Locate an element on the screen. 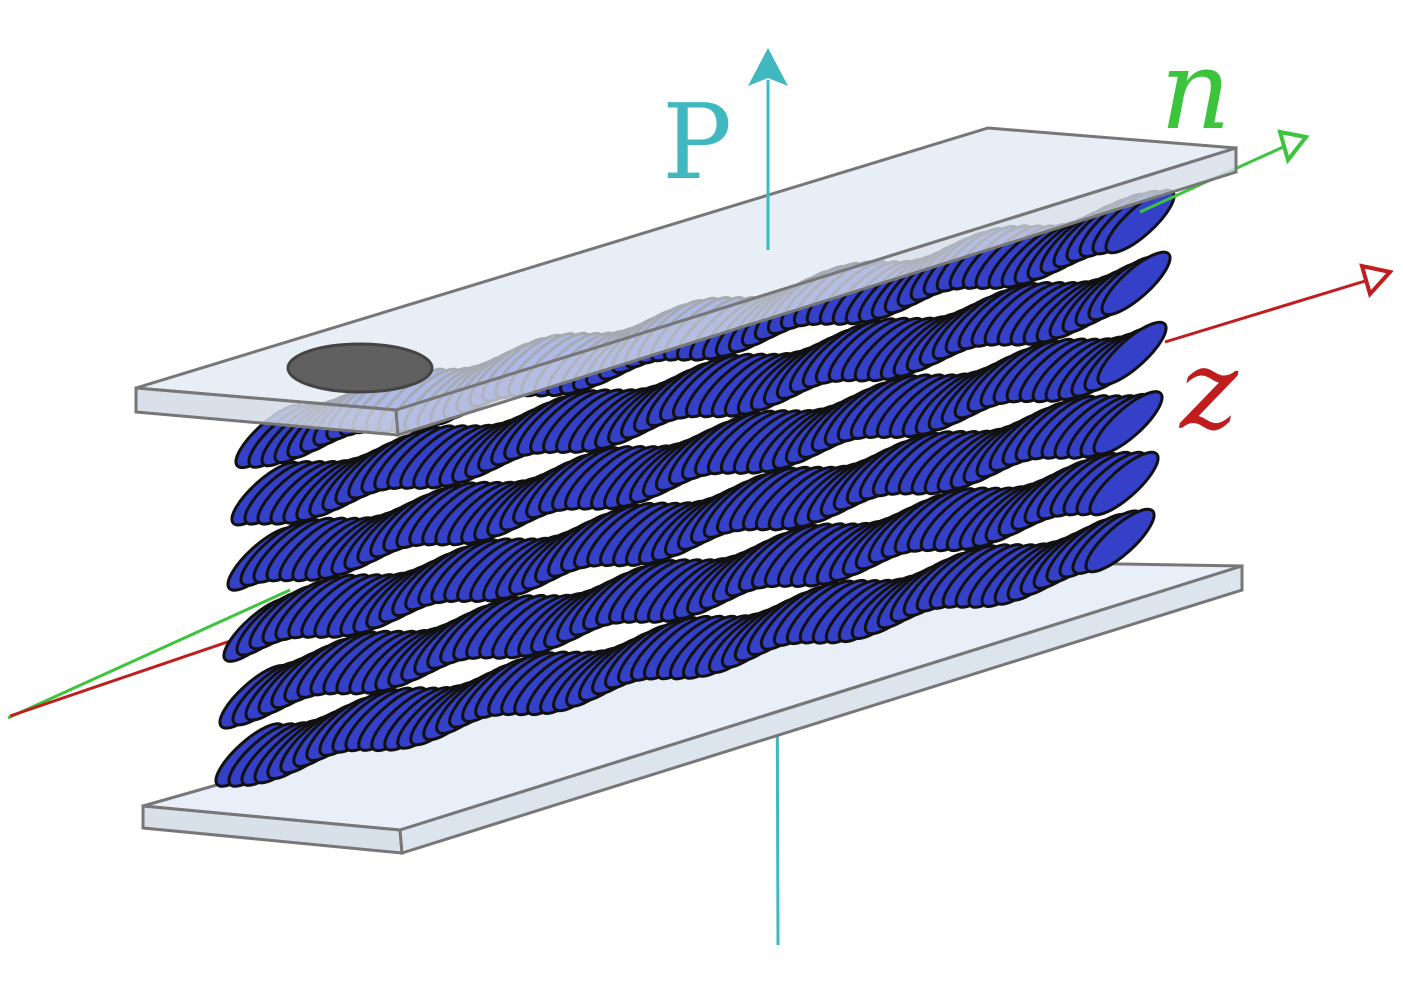  polarization-arrowhead is located at coordinates (768, 67).